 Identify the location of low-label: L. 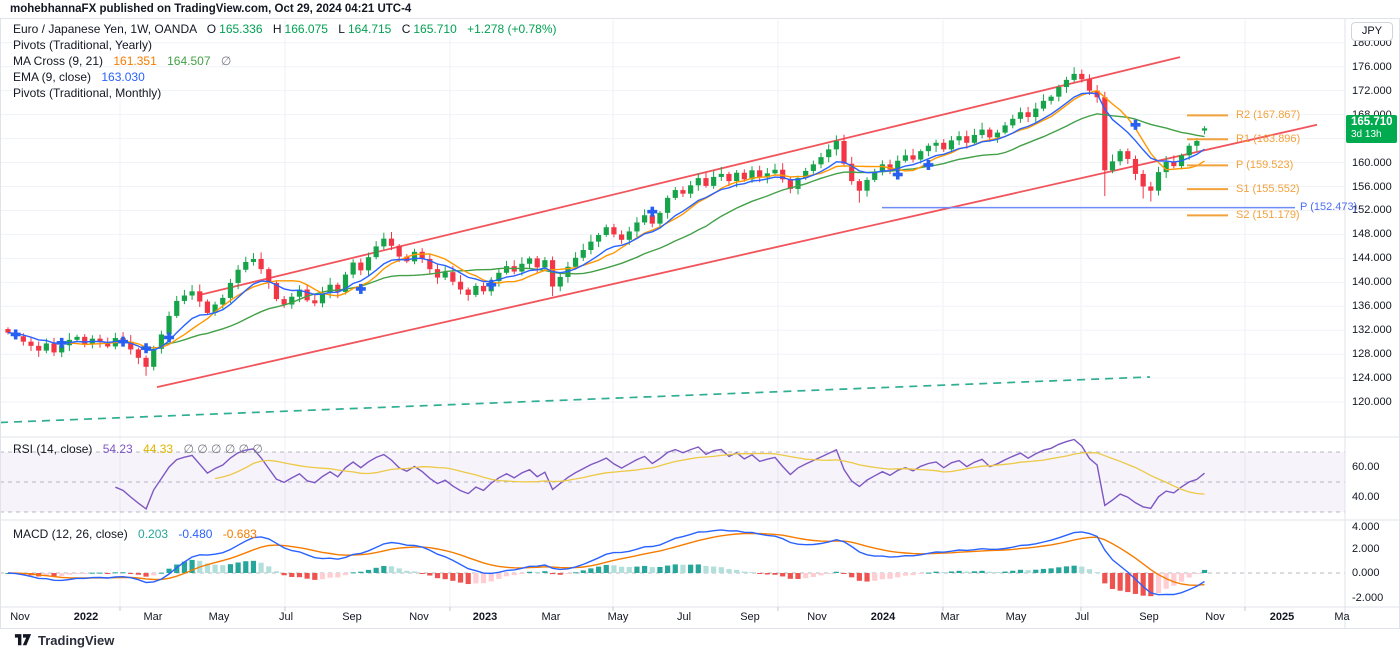
(341, 29).